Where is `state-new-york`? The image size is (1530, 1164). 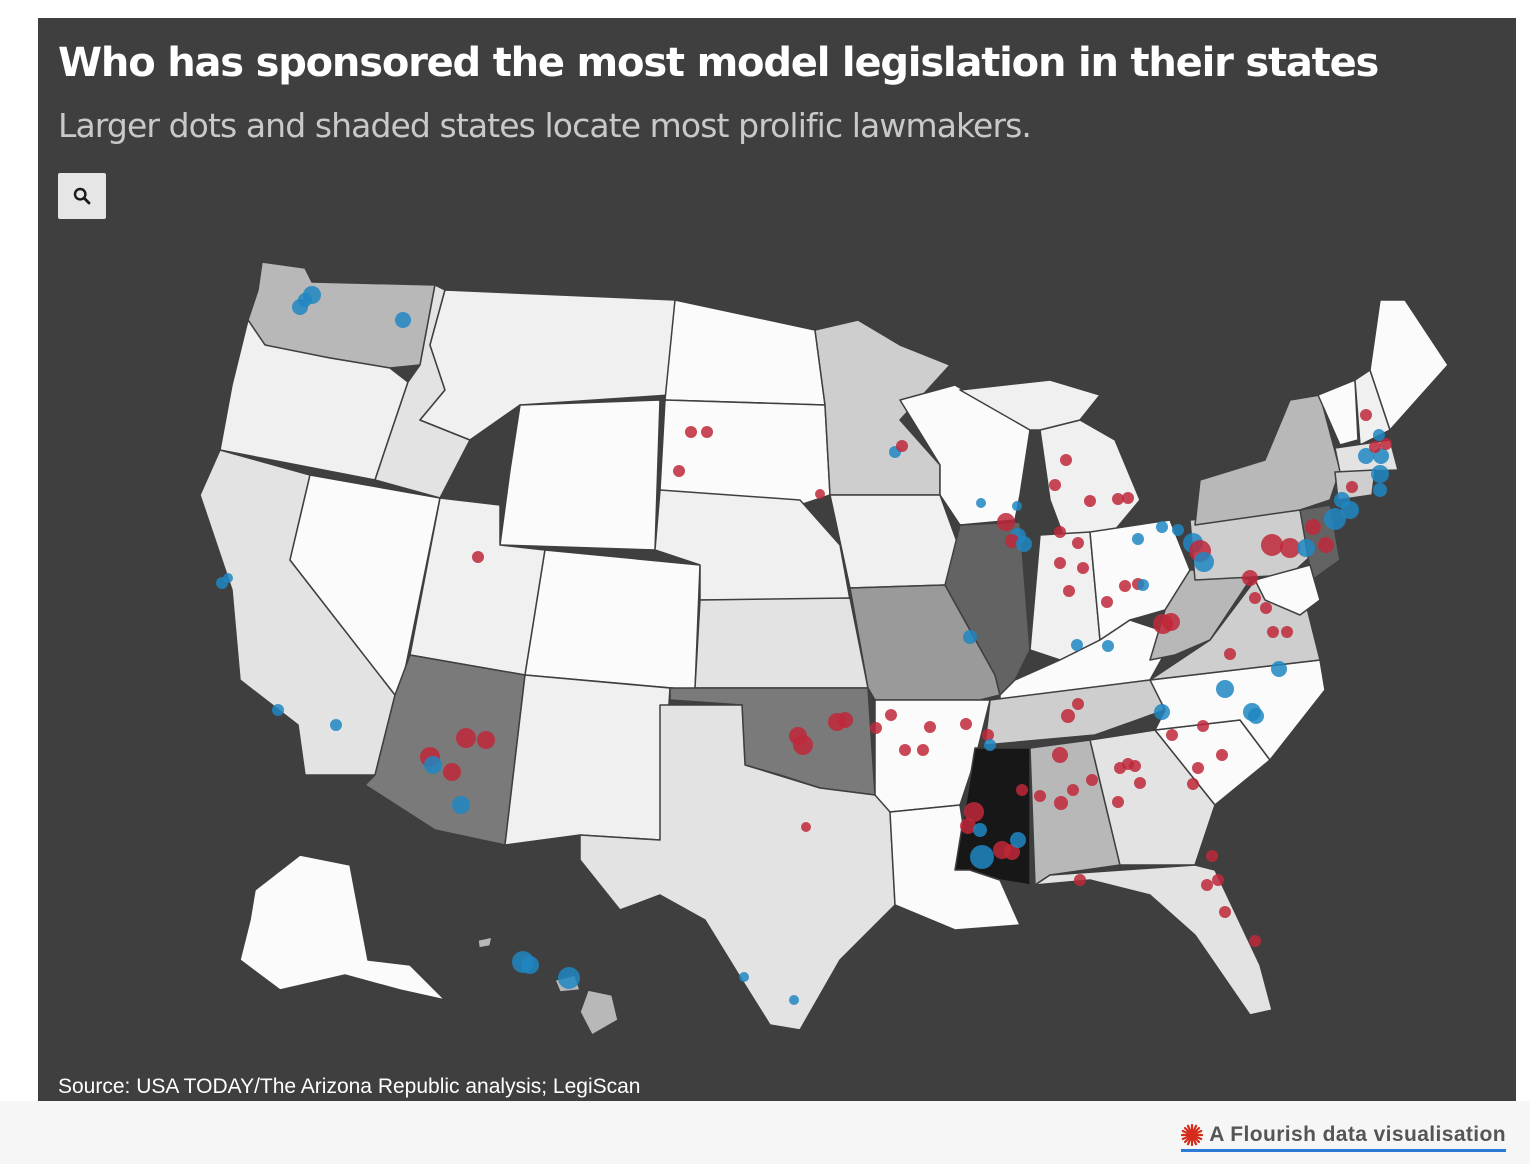
state-new-york is located at coordinates (1267, 460).